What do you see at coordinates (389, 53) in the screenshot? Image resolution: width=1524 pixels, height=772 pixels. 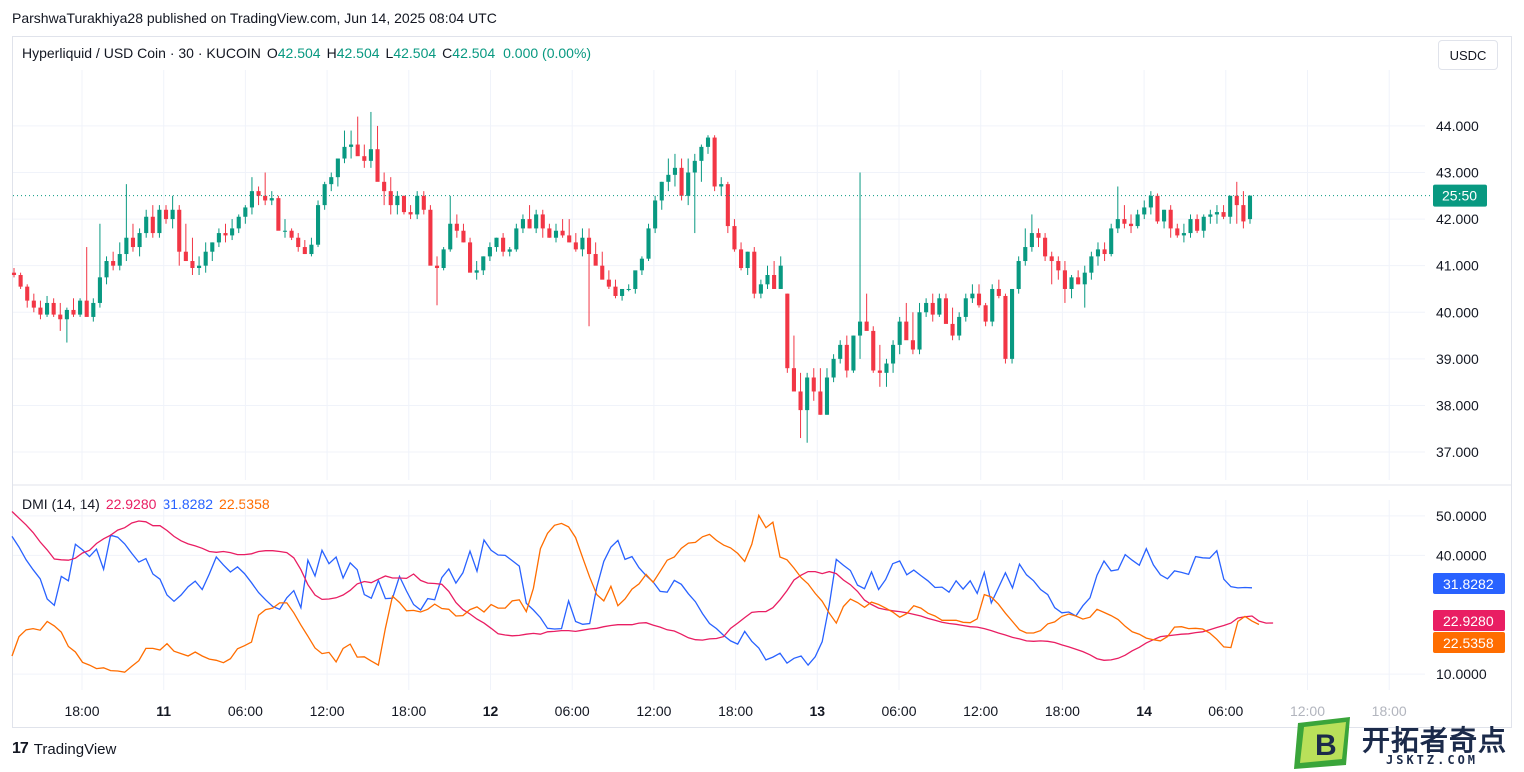 I see `low-label: L` at bounding box center [389, 53].